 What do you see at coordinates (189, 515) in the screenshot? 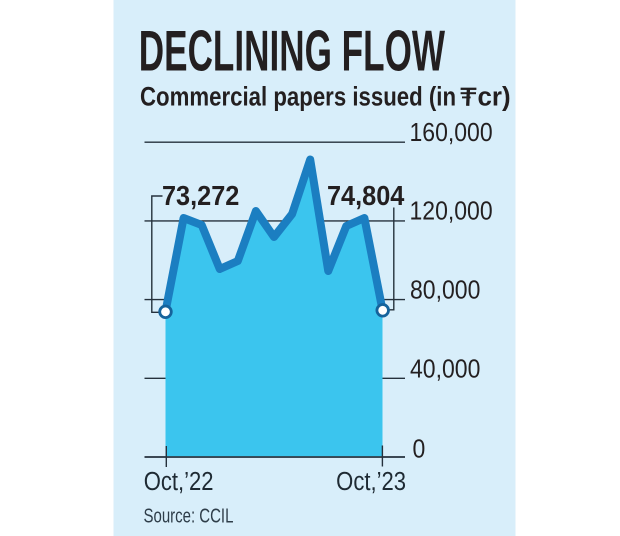
I see `svg-text: Source: CCIL` at bounding box center [189, 515].